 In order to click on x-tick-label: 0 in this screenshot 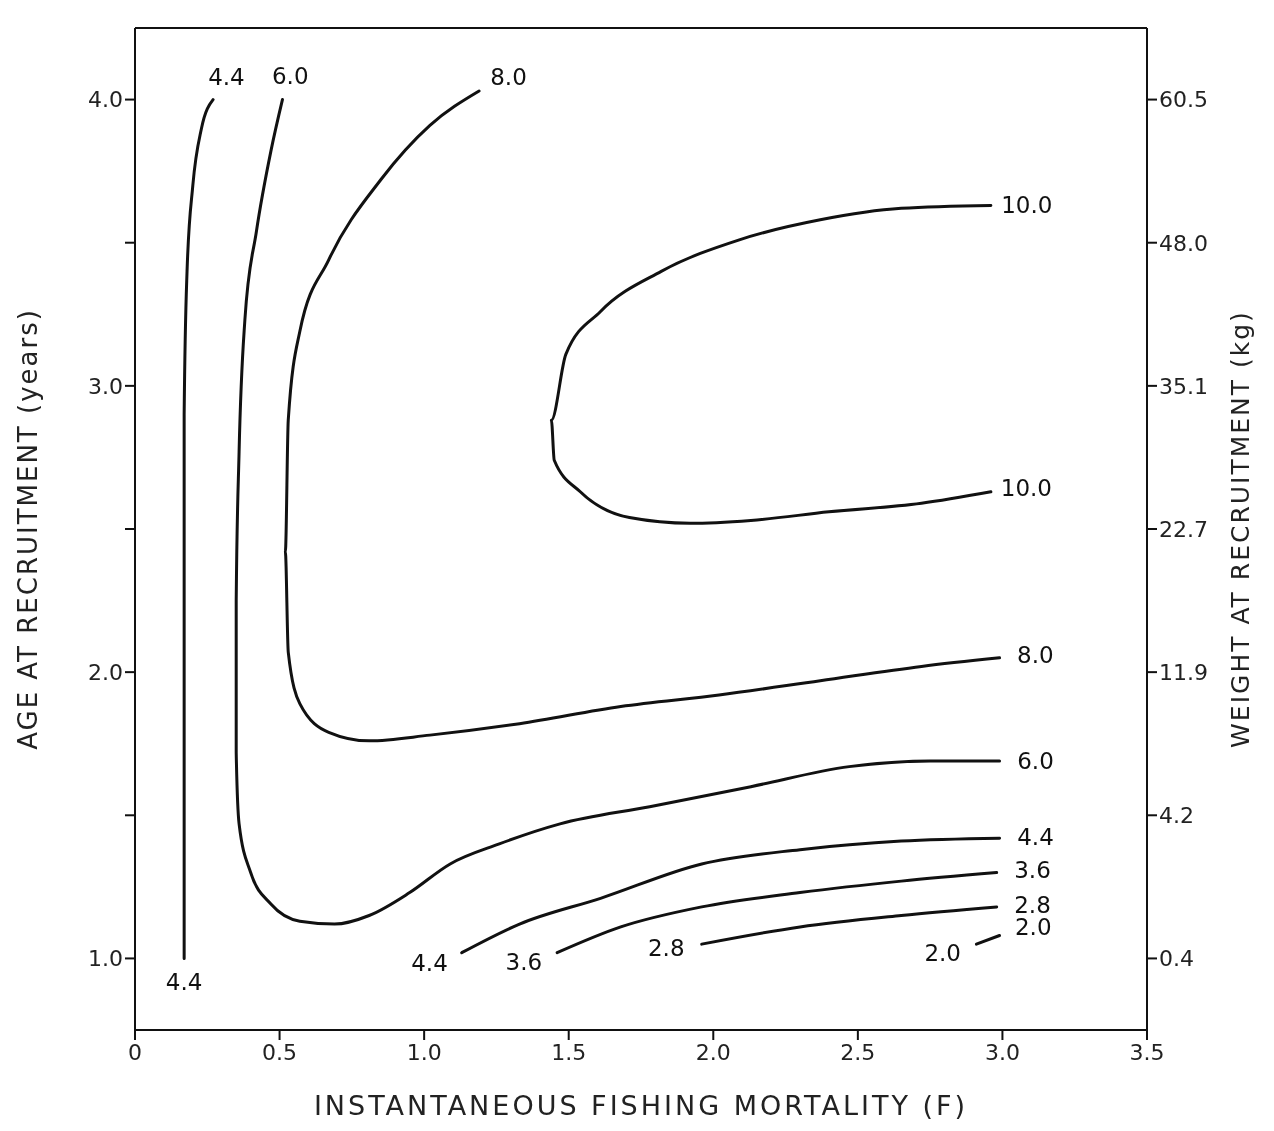, I will do `click(135, 1052)`.